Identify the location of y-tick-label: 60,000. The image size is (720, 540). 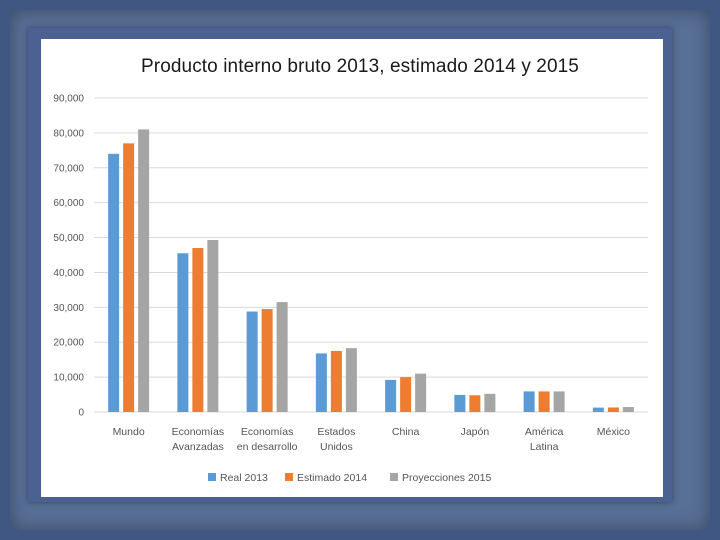
(68, 203).